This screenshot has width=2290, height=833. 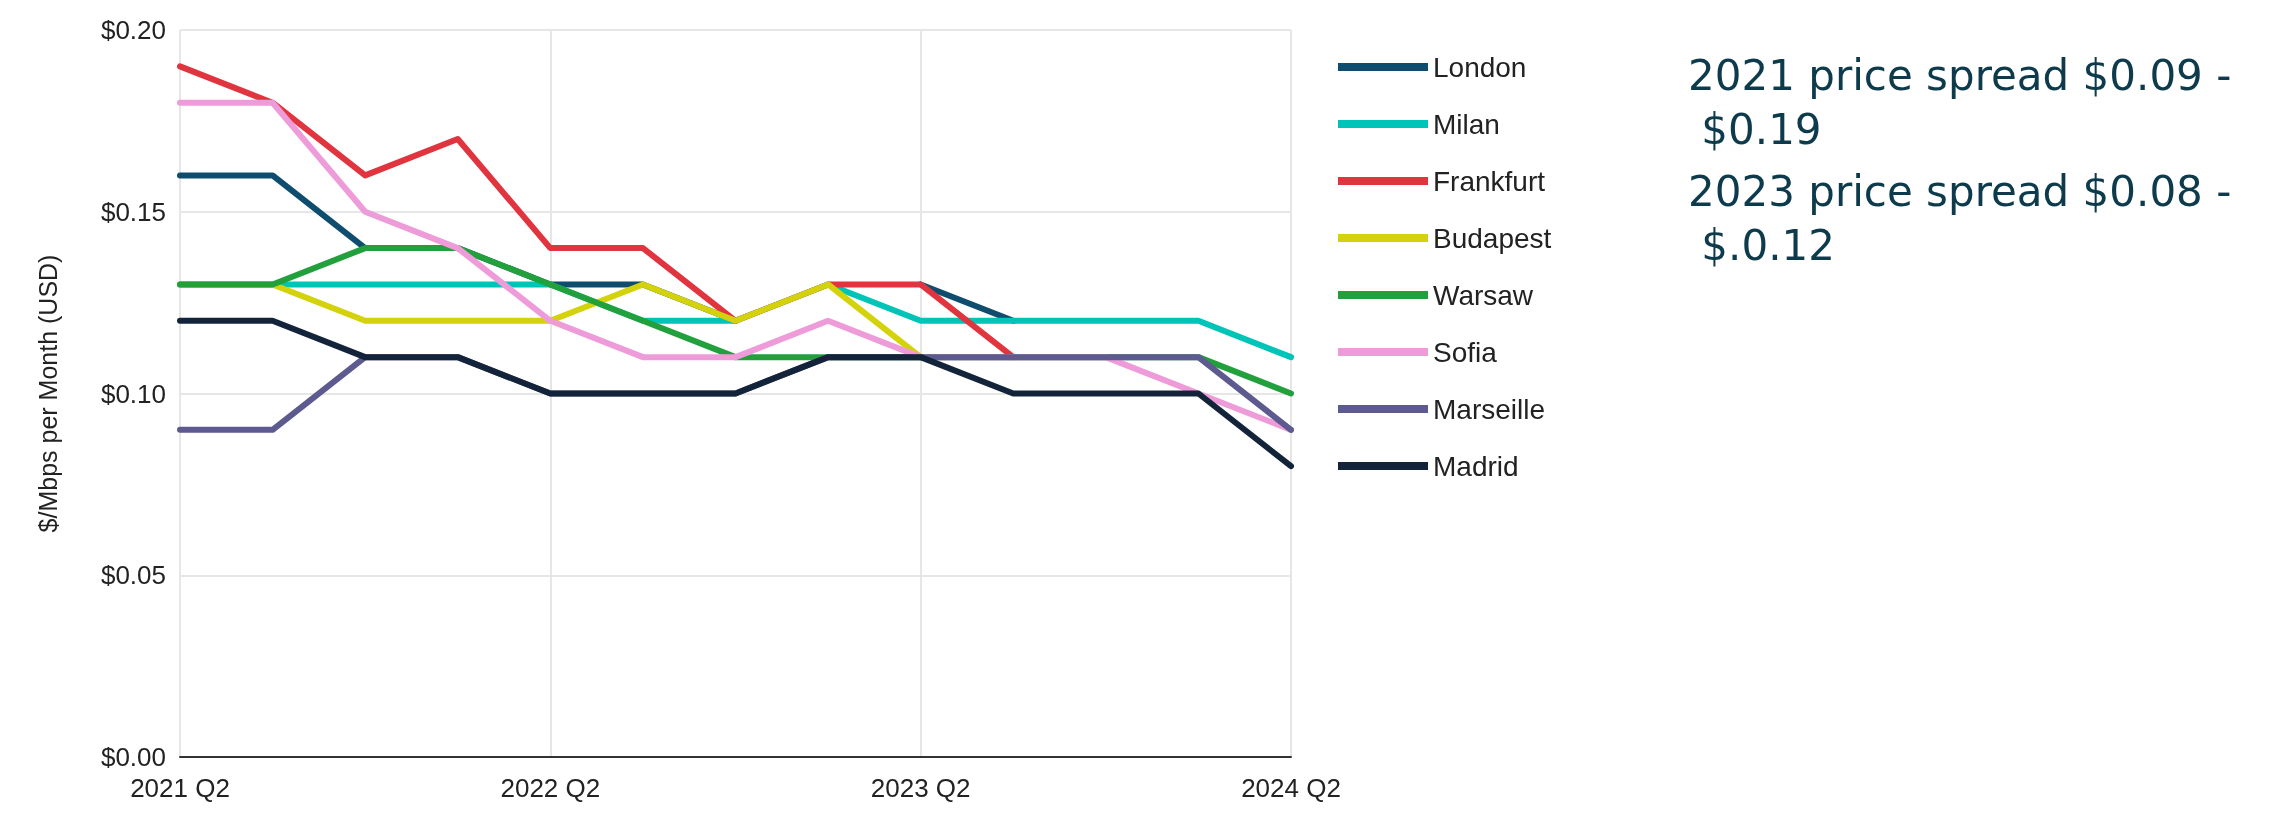 I want to click on legend-label: Frankfurt, so click(x=1489, y=181).